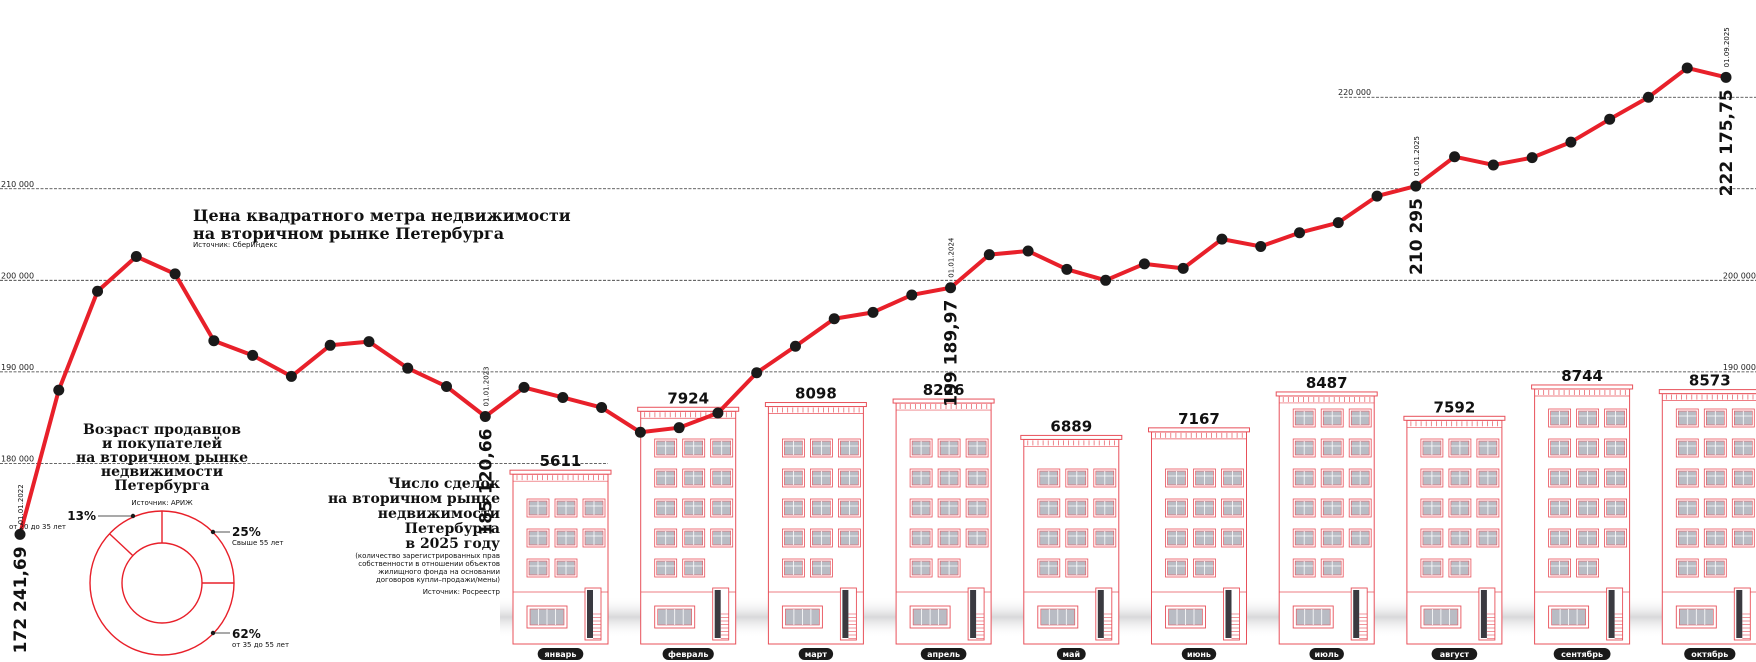 This screenshot has height=662, width=1756. What do you see at coordinates (952, 322) in the screenshot?
I see `price-annotation: 199 189,97 01.01.2024` at bounding box center [952, 322].